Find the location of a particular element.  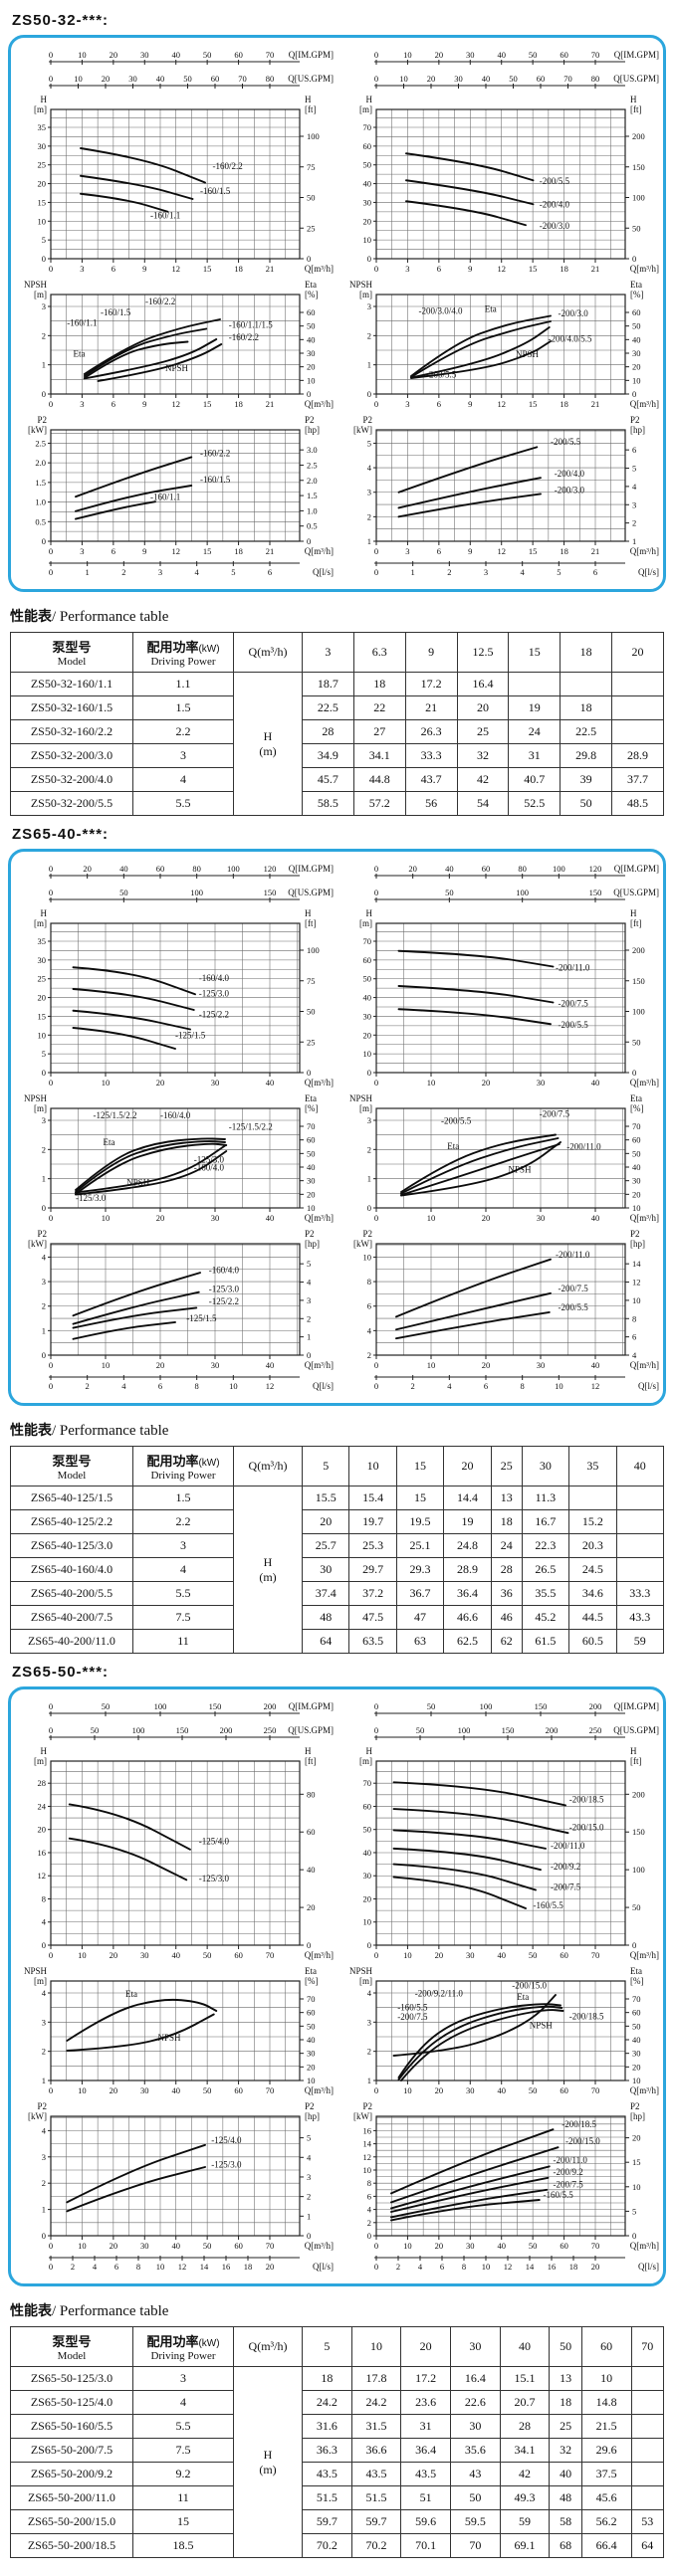

x-axis-tick: 12 is located at coordinates (503, 551).